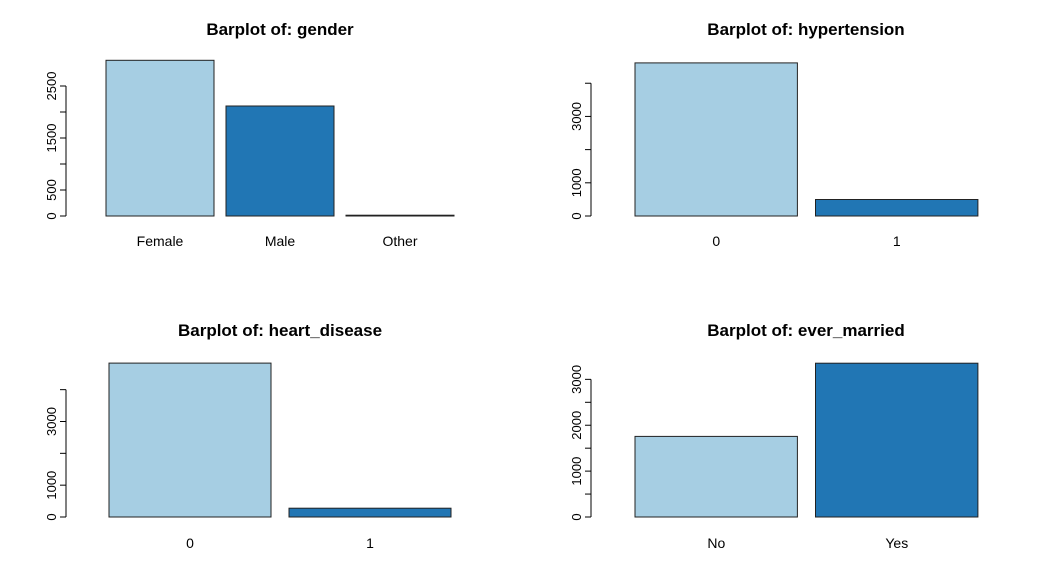  I want to click on chart-title: Barplot of: gender, so click(280, 29).